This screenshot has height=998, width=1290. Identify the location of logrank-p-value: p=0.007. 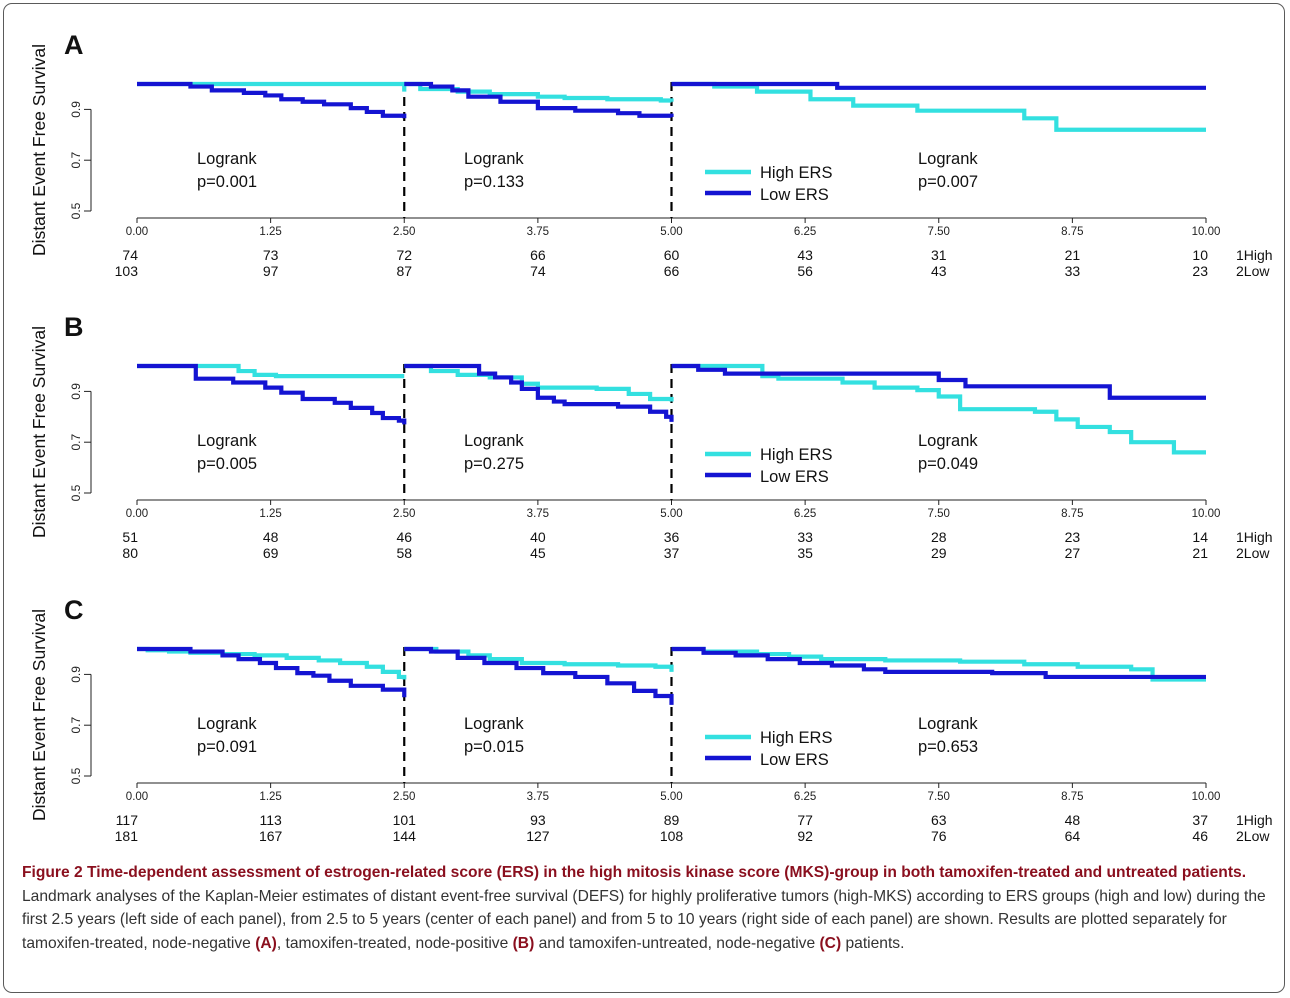
(948, 182).